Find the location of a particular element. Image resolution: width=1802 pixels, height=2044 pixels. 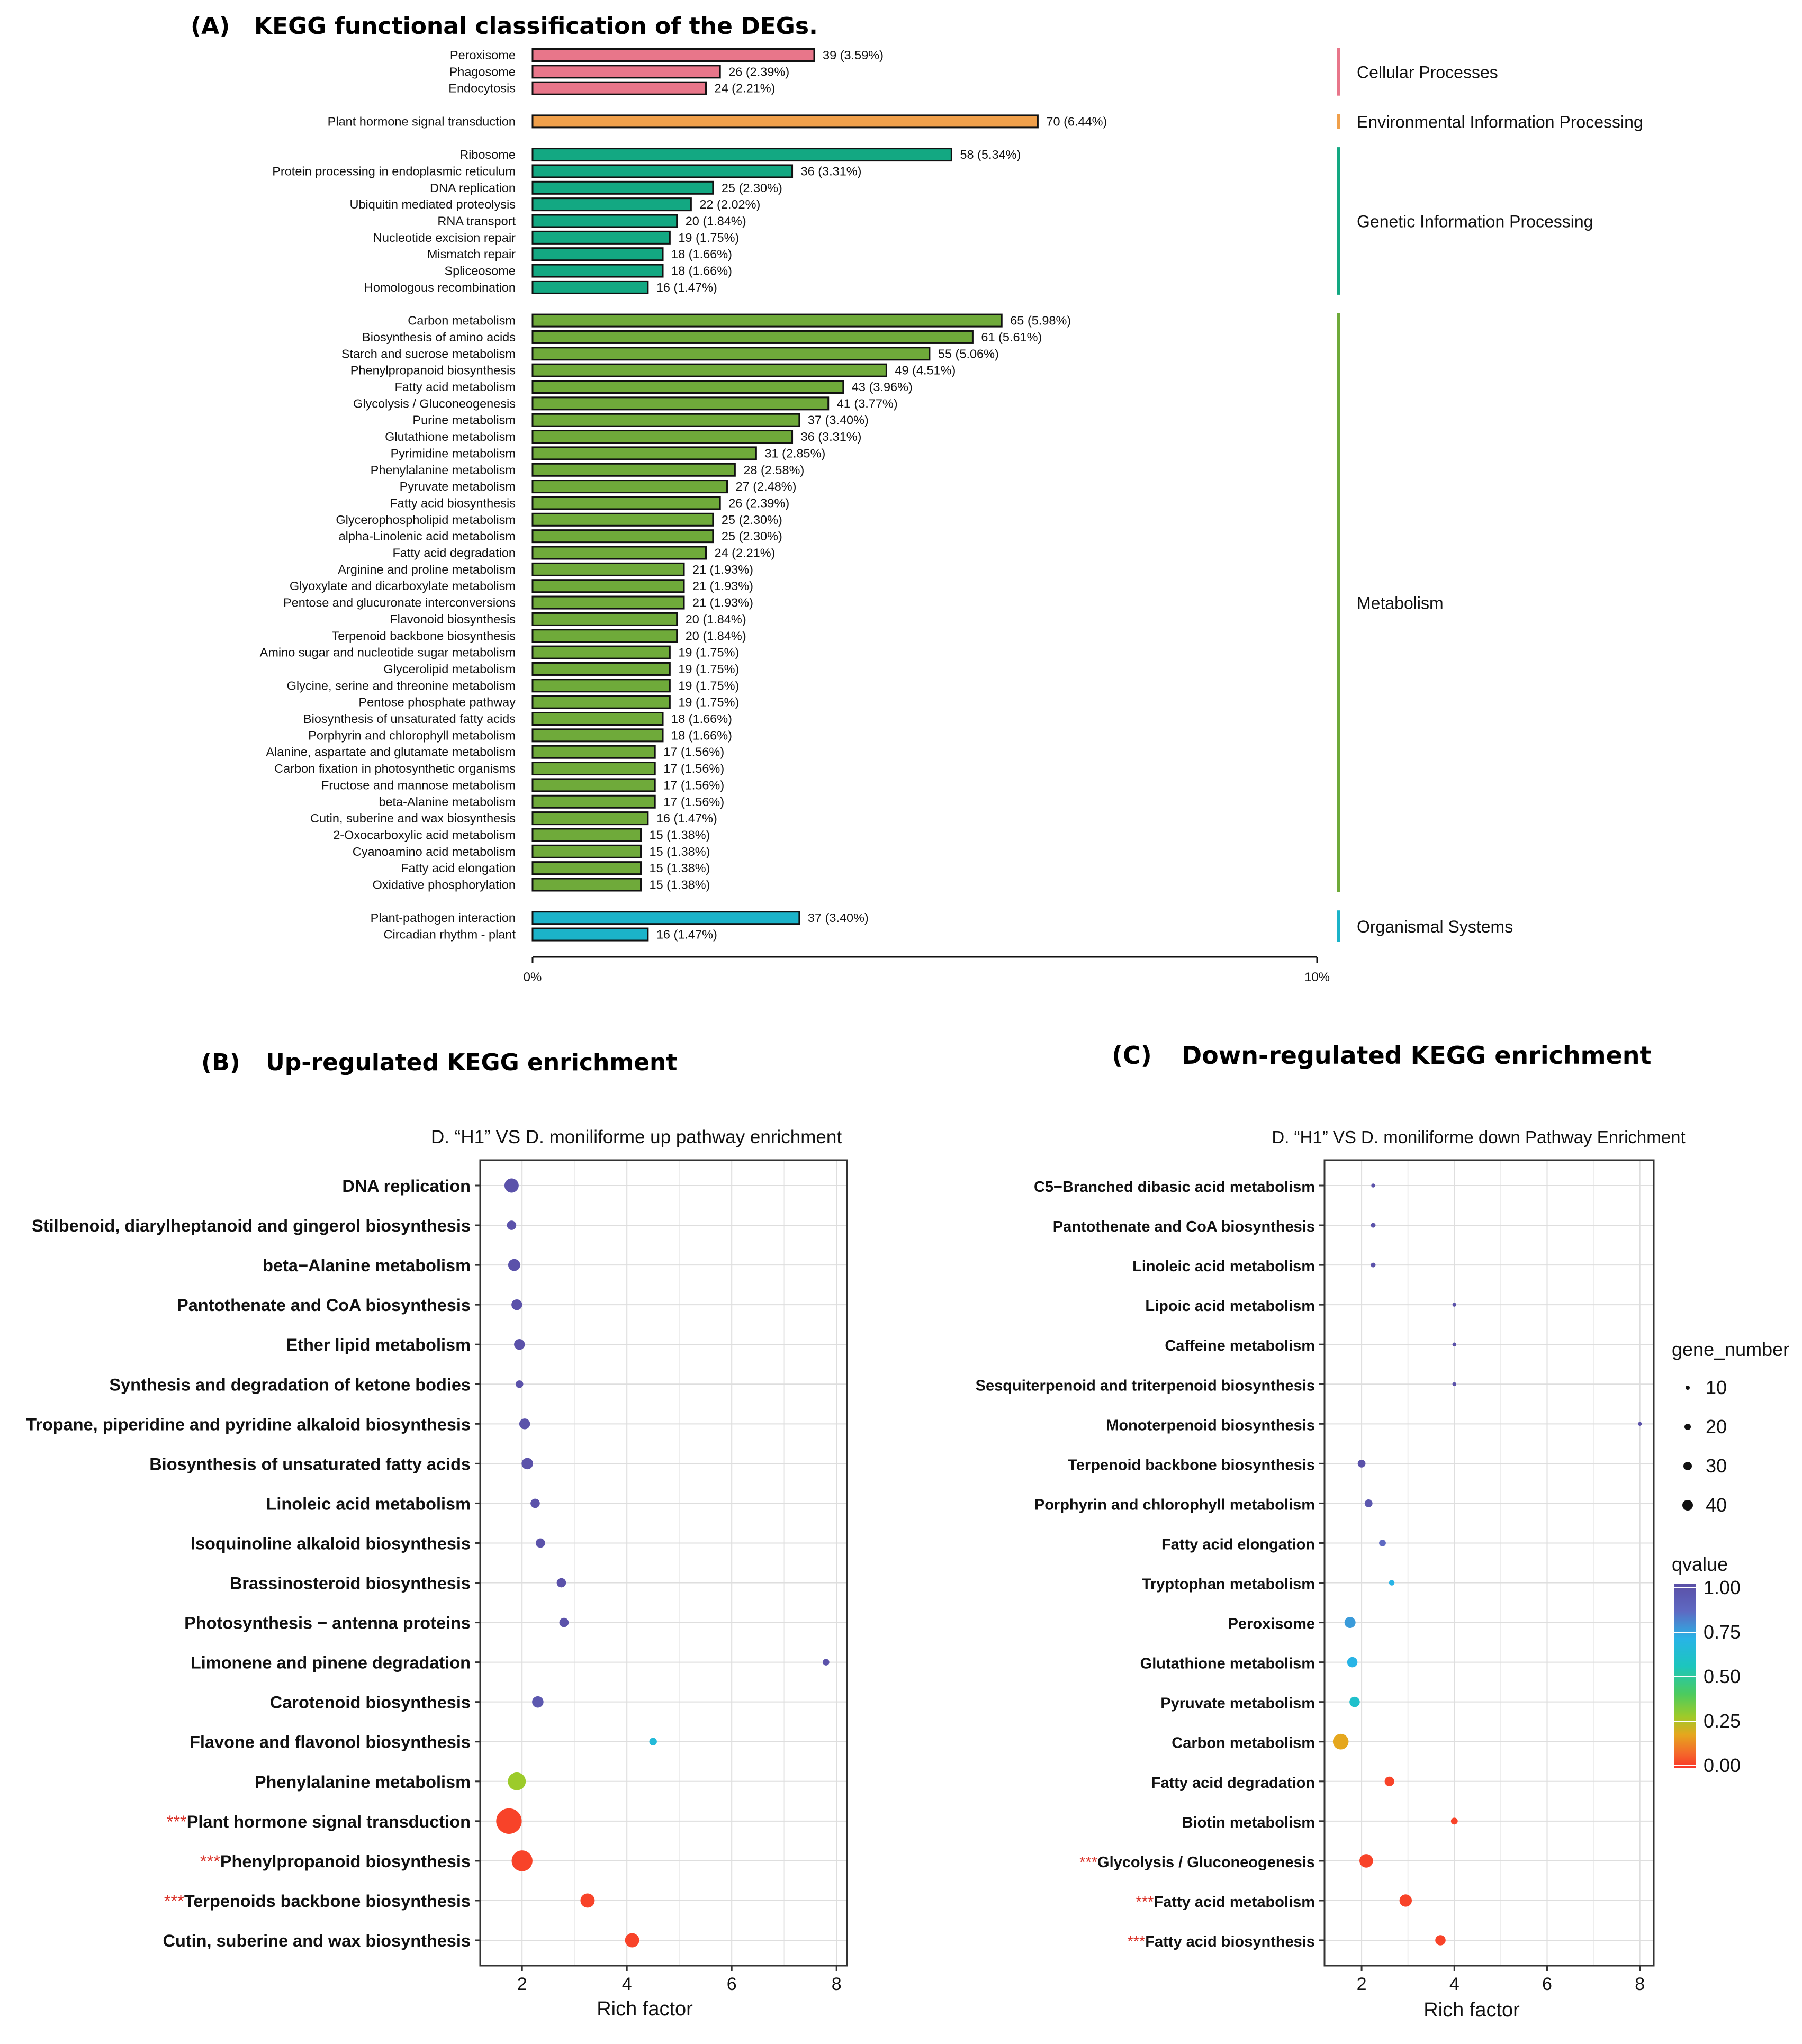

panel-c-xlabel: Rich factor is located at coordinates (1471, 2010).